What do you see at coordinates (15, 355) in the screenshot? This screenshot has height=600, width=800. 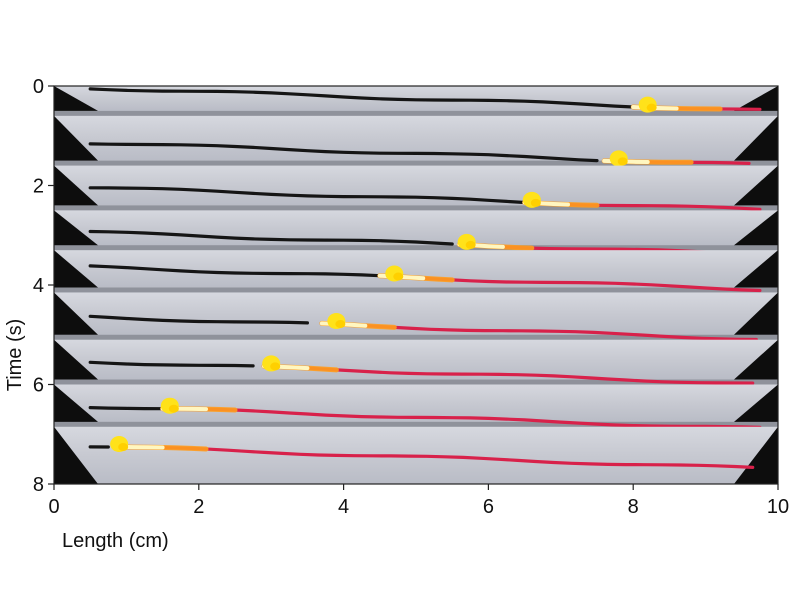 I see `y-axis-label: Time (s)` at bounding box center [15, 355].